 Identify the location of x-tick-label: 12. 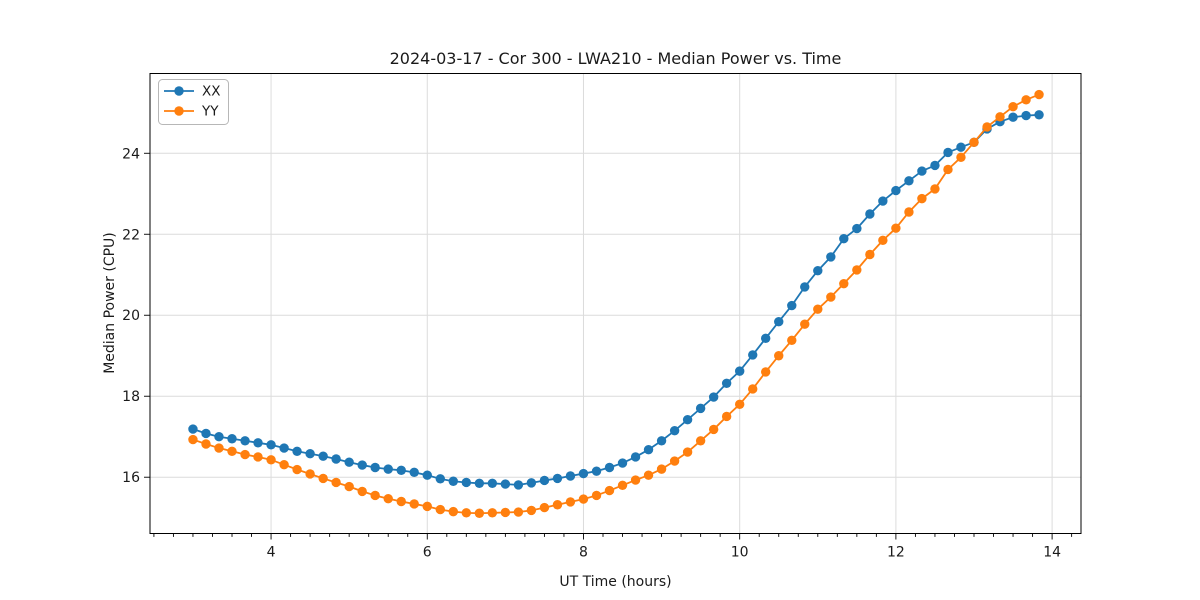
(896, 553).